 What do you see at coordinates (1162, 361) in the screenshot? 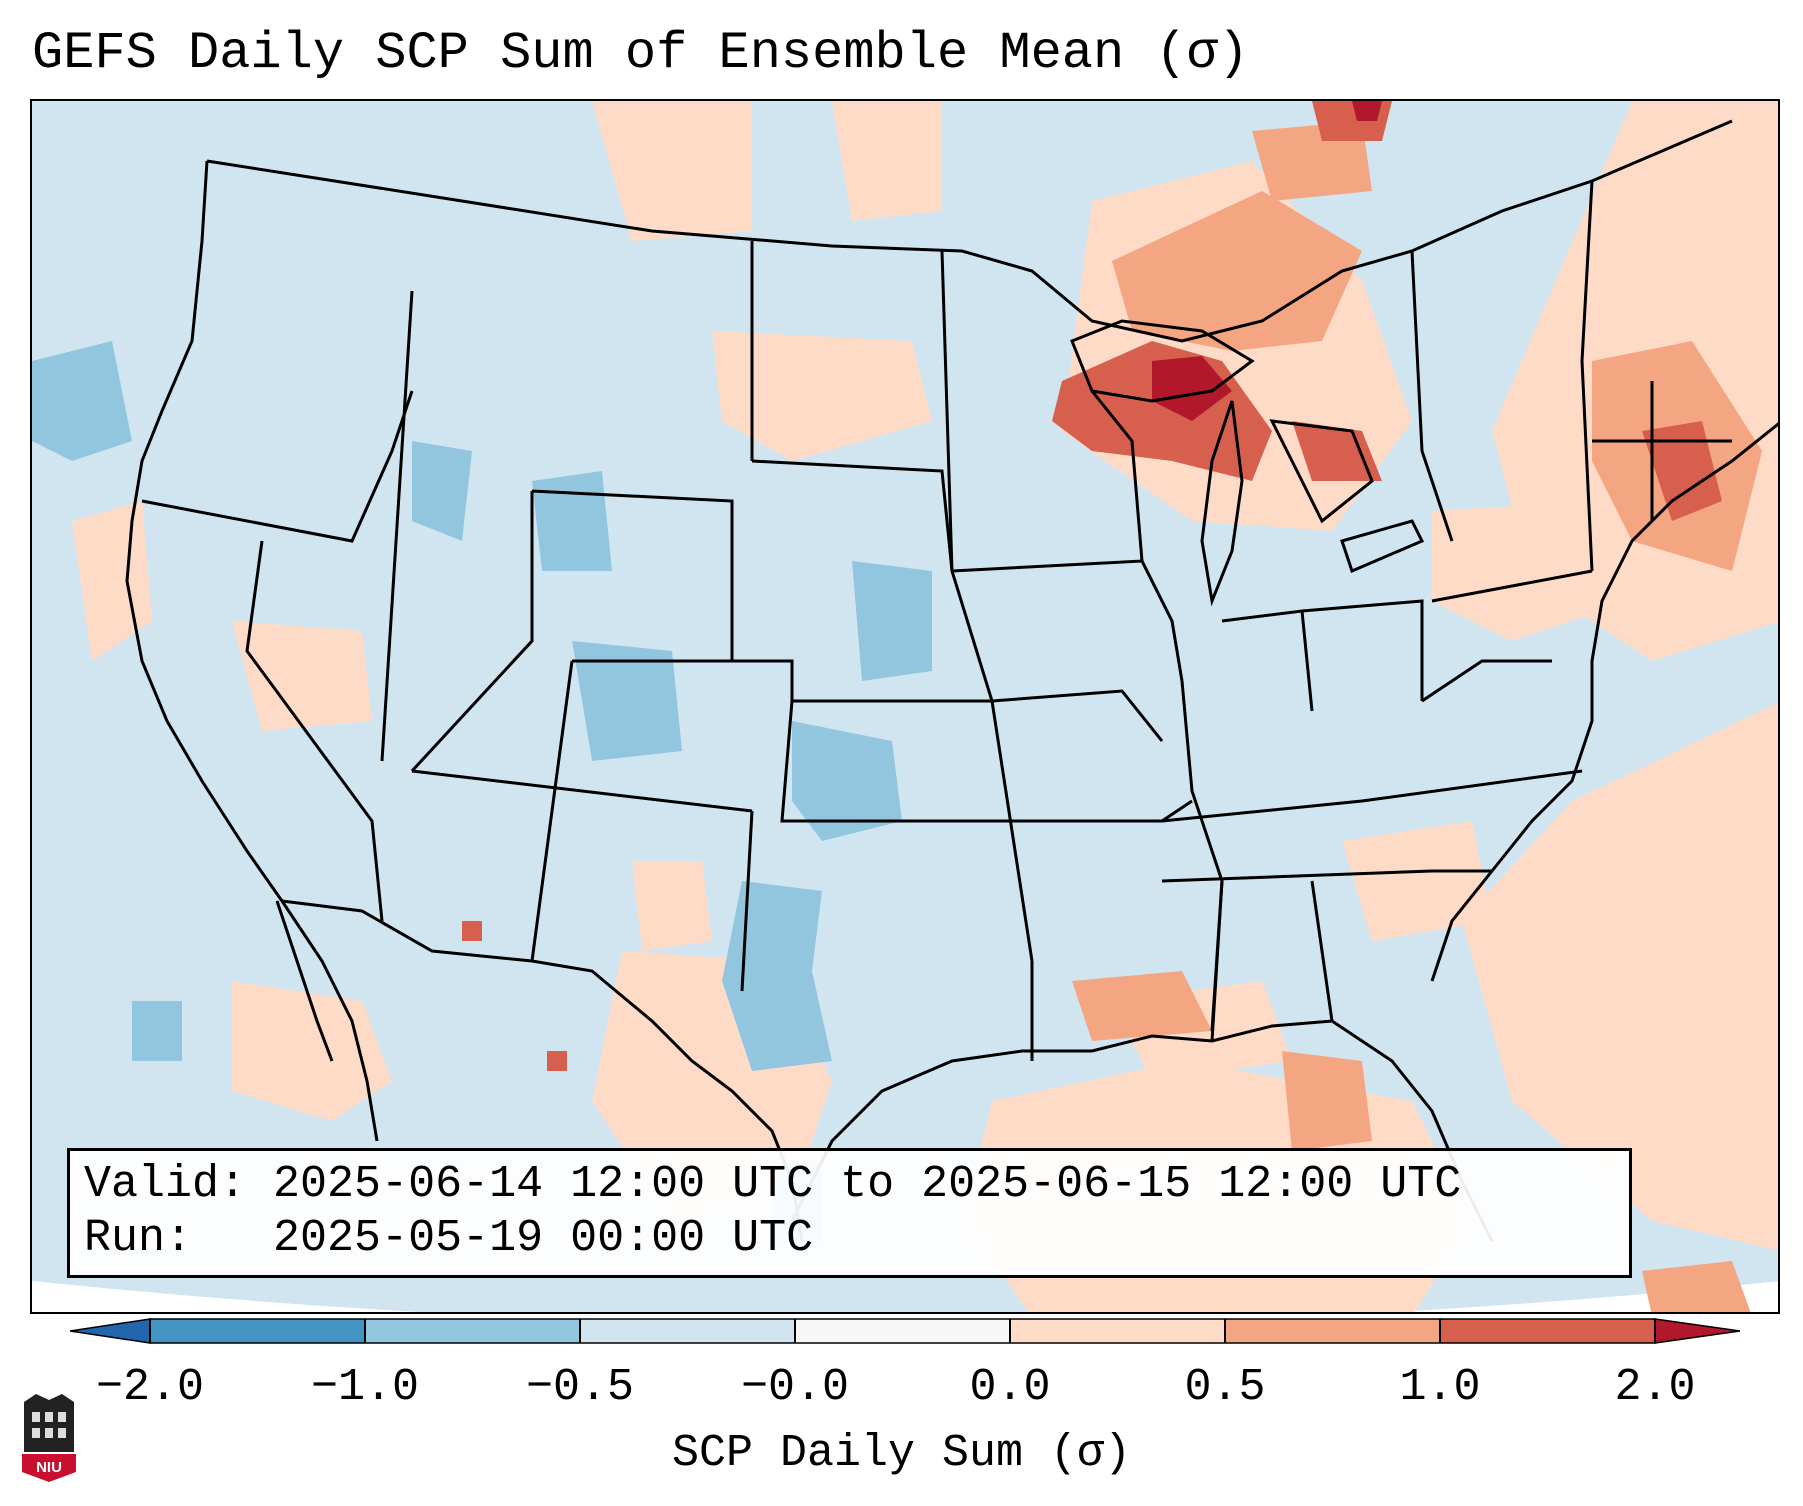
I see `lake-superior` at bounding box center [1162, 361].